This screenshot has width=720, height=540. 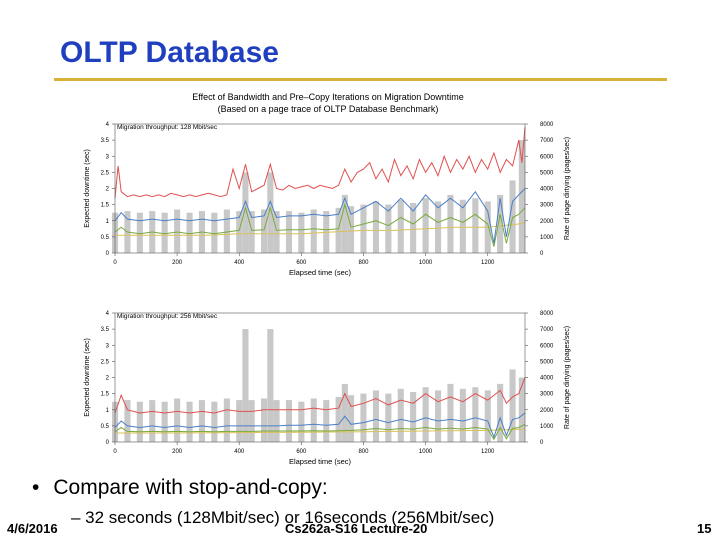 What do you see at coordinates (167, 316) in the screenshot?
I see `panel-label: Migration throughput: 256 Mbit/sec` at bounding box center [167, 316].